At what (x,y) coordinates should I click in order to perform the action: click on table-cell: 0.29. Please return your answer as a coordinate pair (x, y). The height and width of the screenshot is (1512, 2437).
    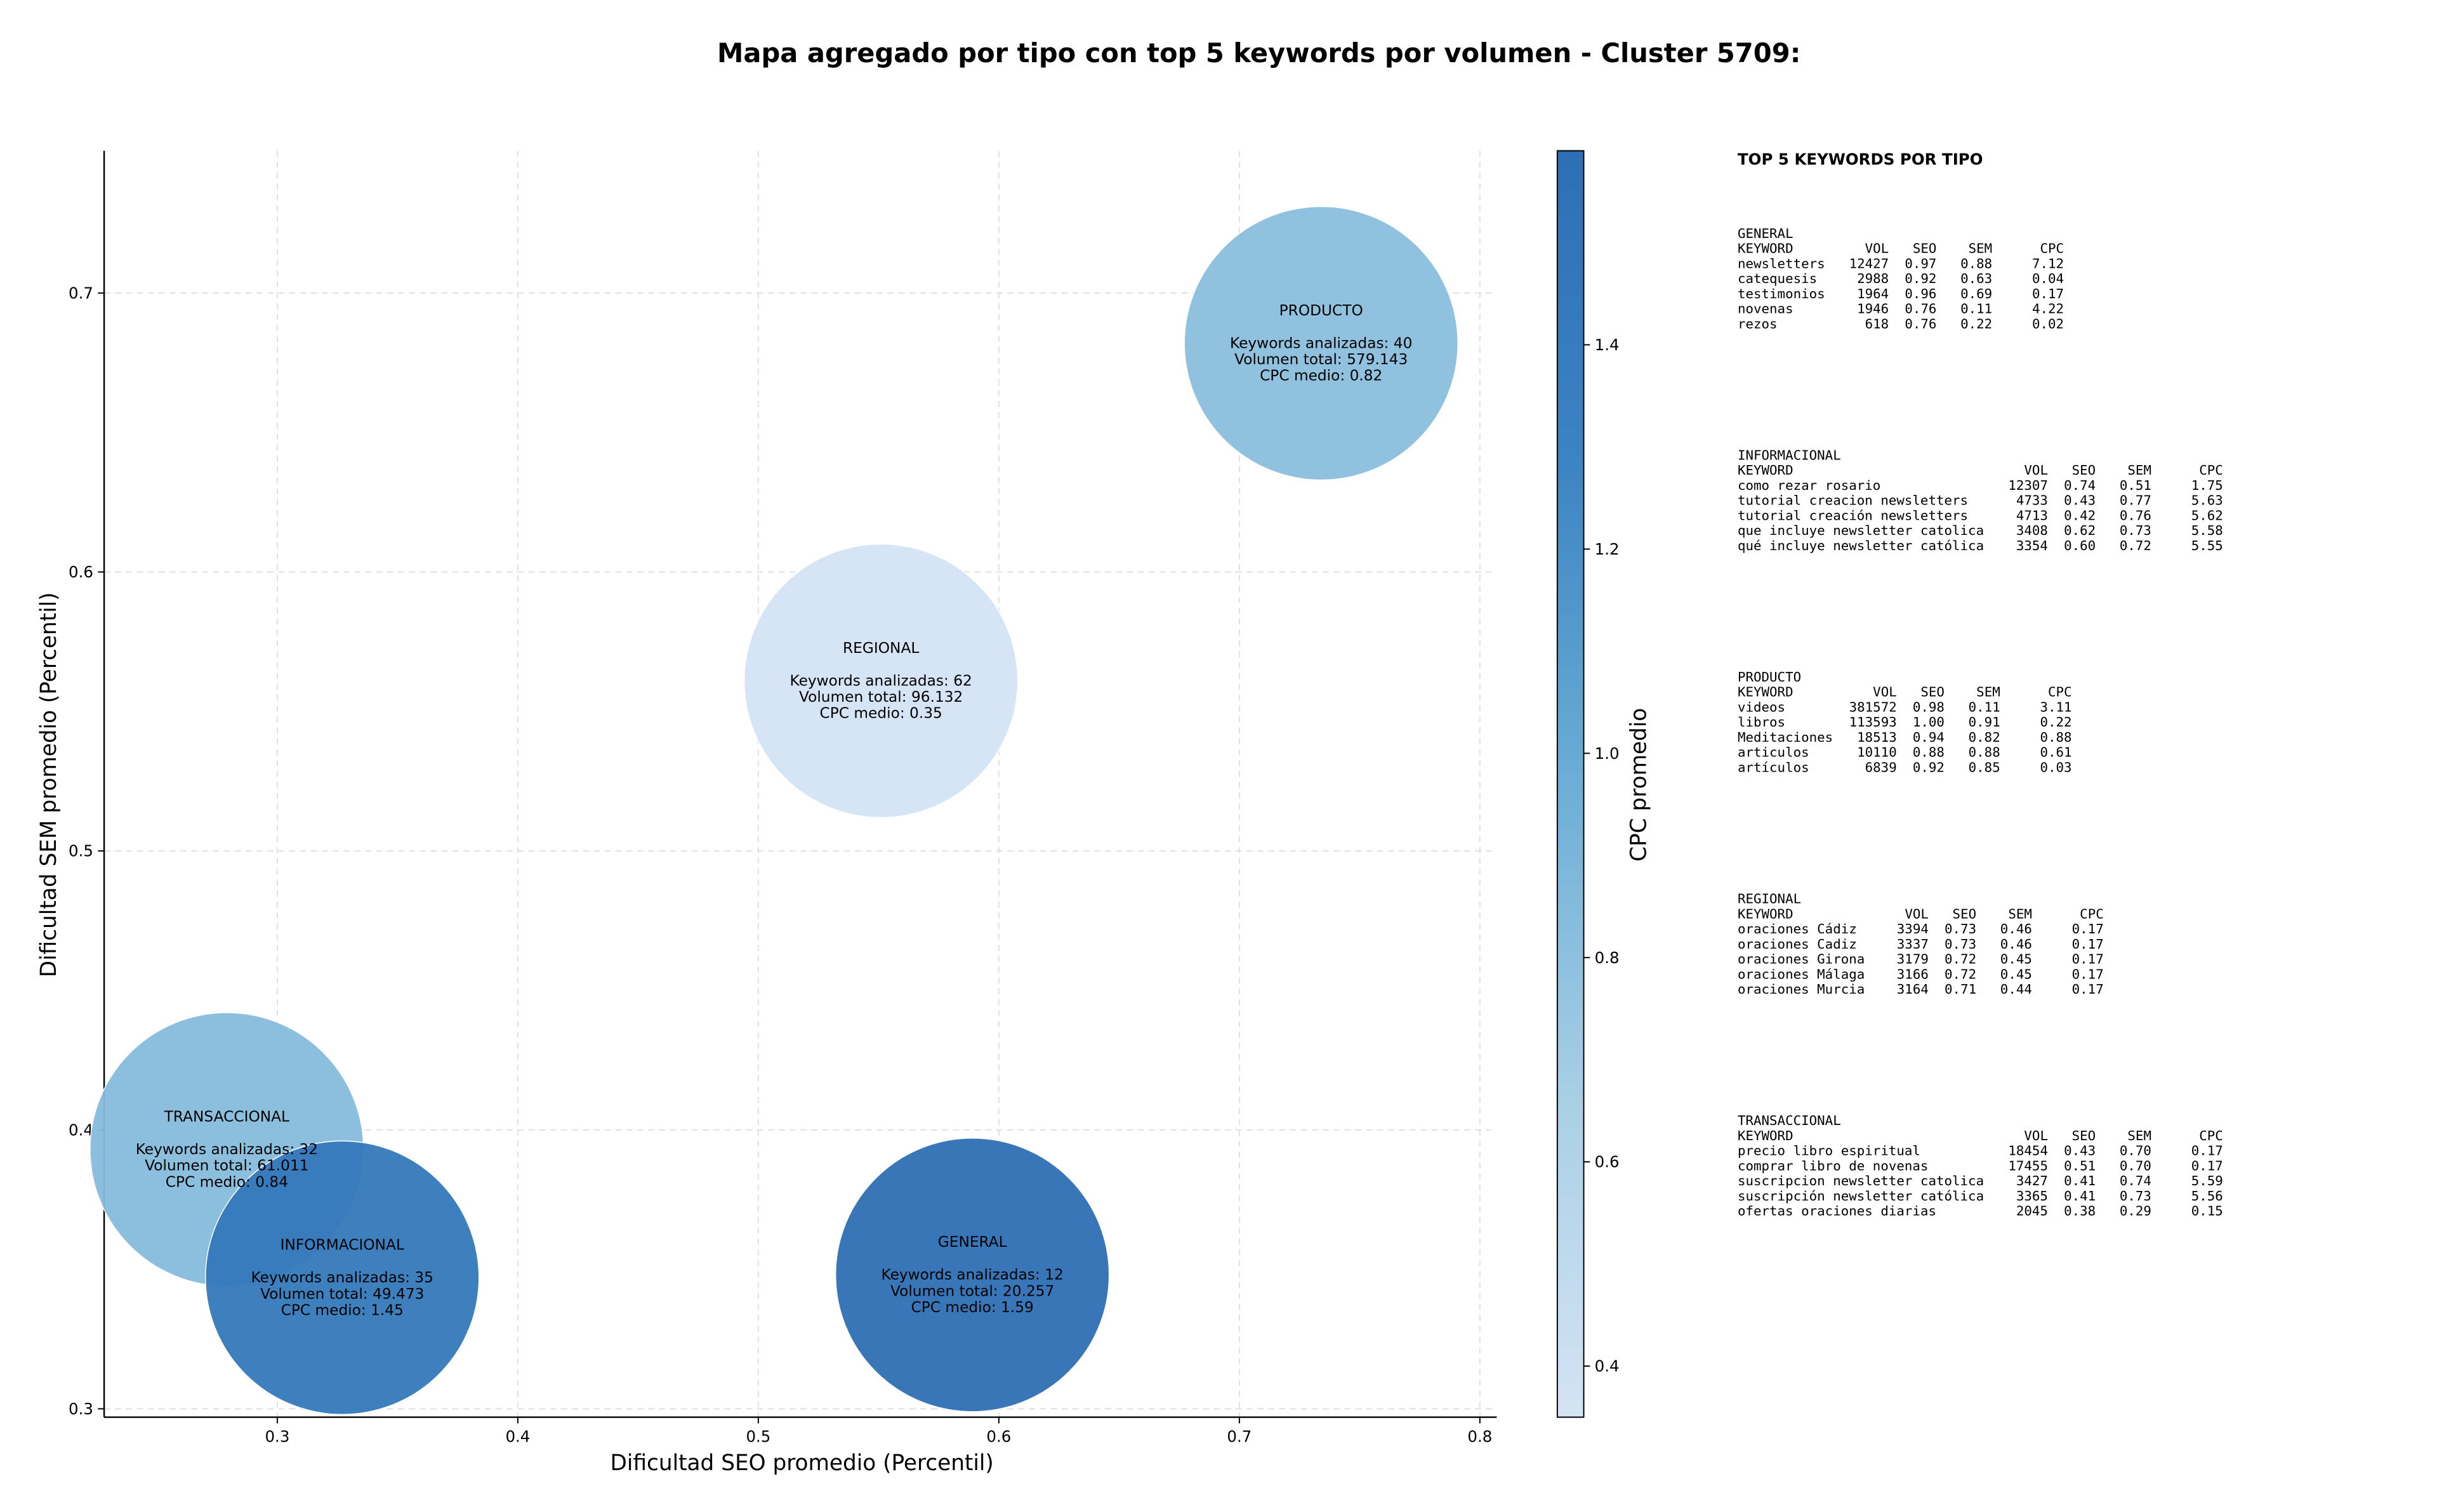
    Looking at the image, I should click on (2135, 1212).